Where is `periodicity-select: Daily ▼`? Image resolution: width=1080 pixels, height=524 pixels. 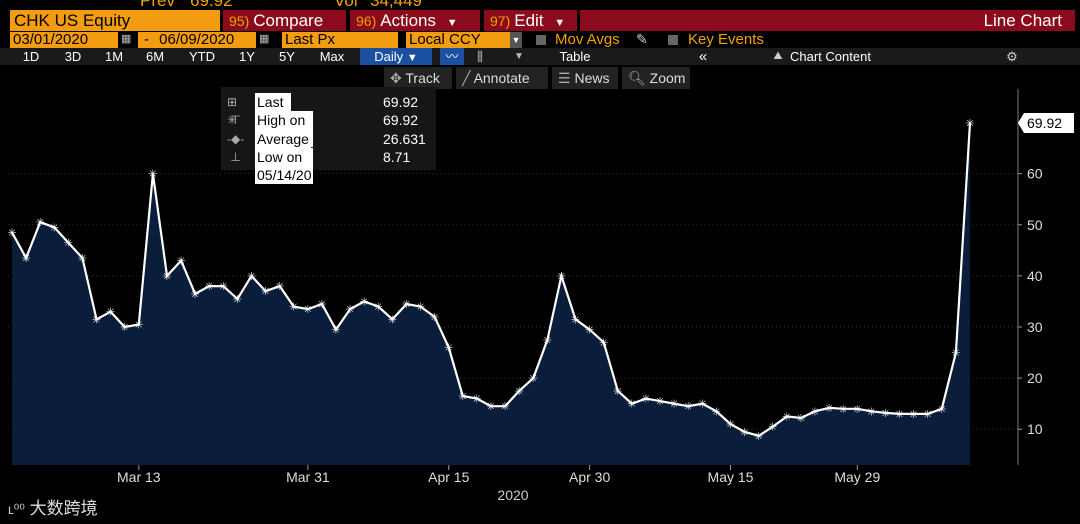
periodicity-select: Daily ▼ is located at coordinates (396, 56).